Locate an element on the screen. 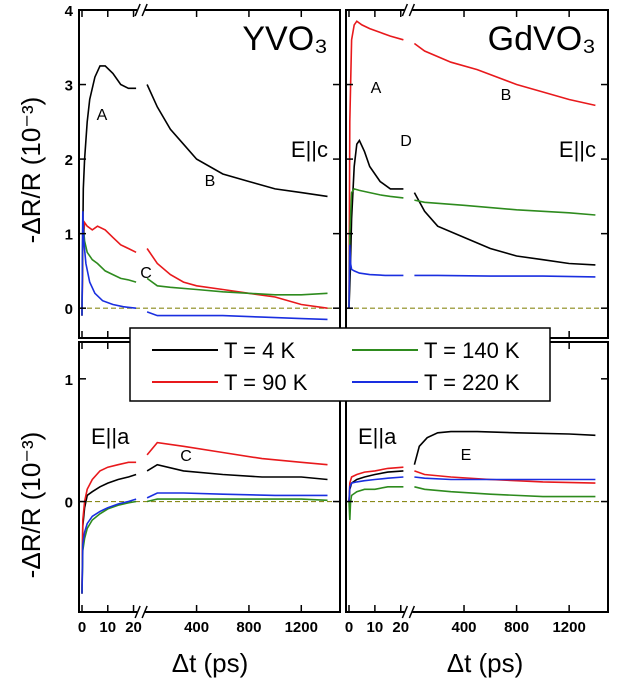 This screenshot has height=683, width=625. y-axis-label-bottom: -ΔR/R (10⁻³) is located at coordinates (31, 505).